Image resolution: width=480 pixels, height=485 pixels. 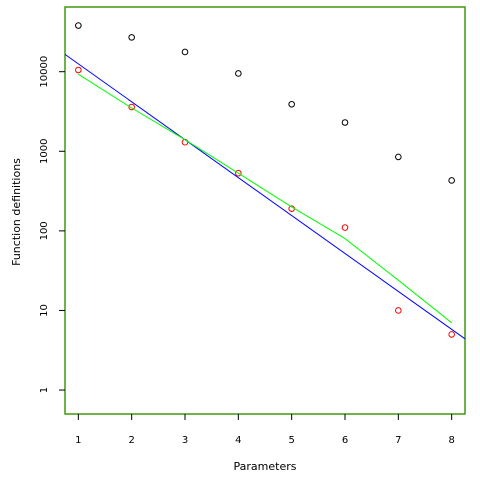 I want to click on y-tick-label: 100, so click(x=44, y=230).